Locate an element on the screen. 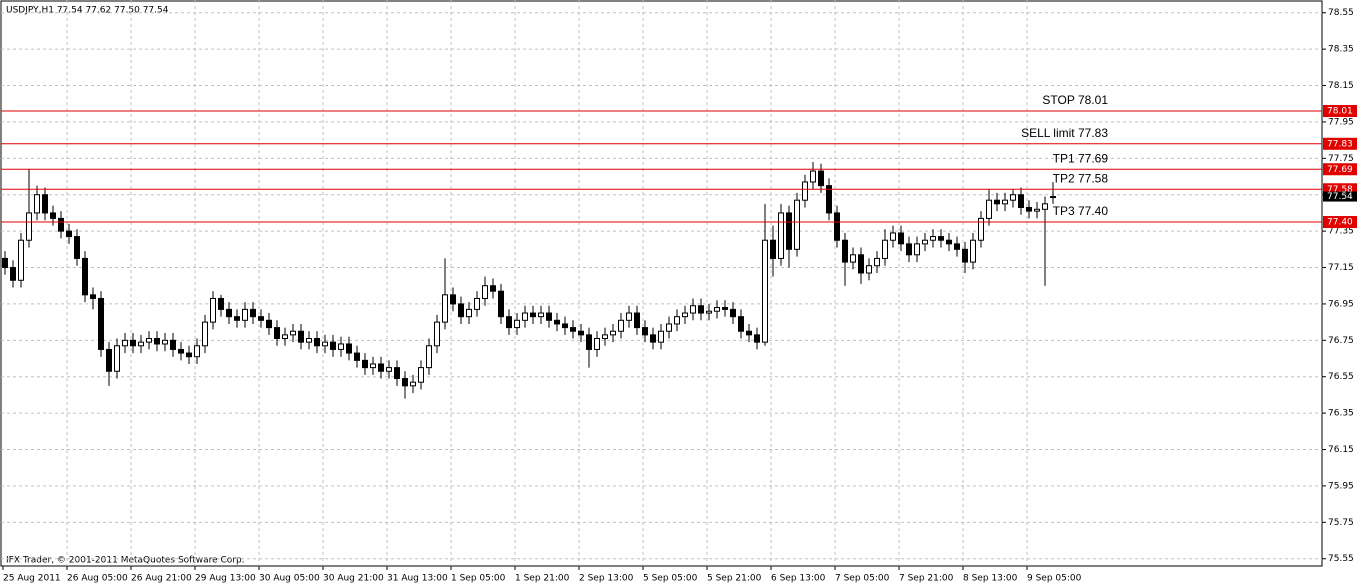 The width and height of the screenshot is (1360, 586). x-tick-label: 8 Sep 13:00 is located at coordinates (990, 579).